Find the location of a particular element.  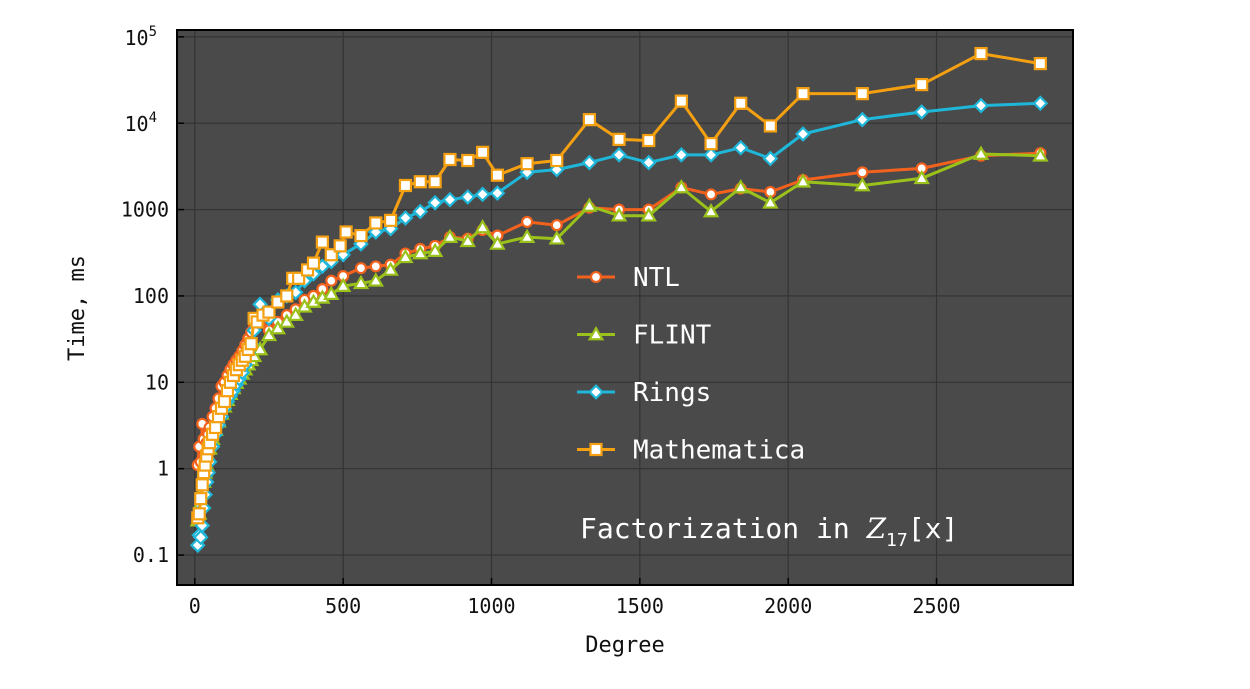

x-tick-label: 2500 is located at coordinates (936, 606).